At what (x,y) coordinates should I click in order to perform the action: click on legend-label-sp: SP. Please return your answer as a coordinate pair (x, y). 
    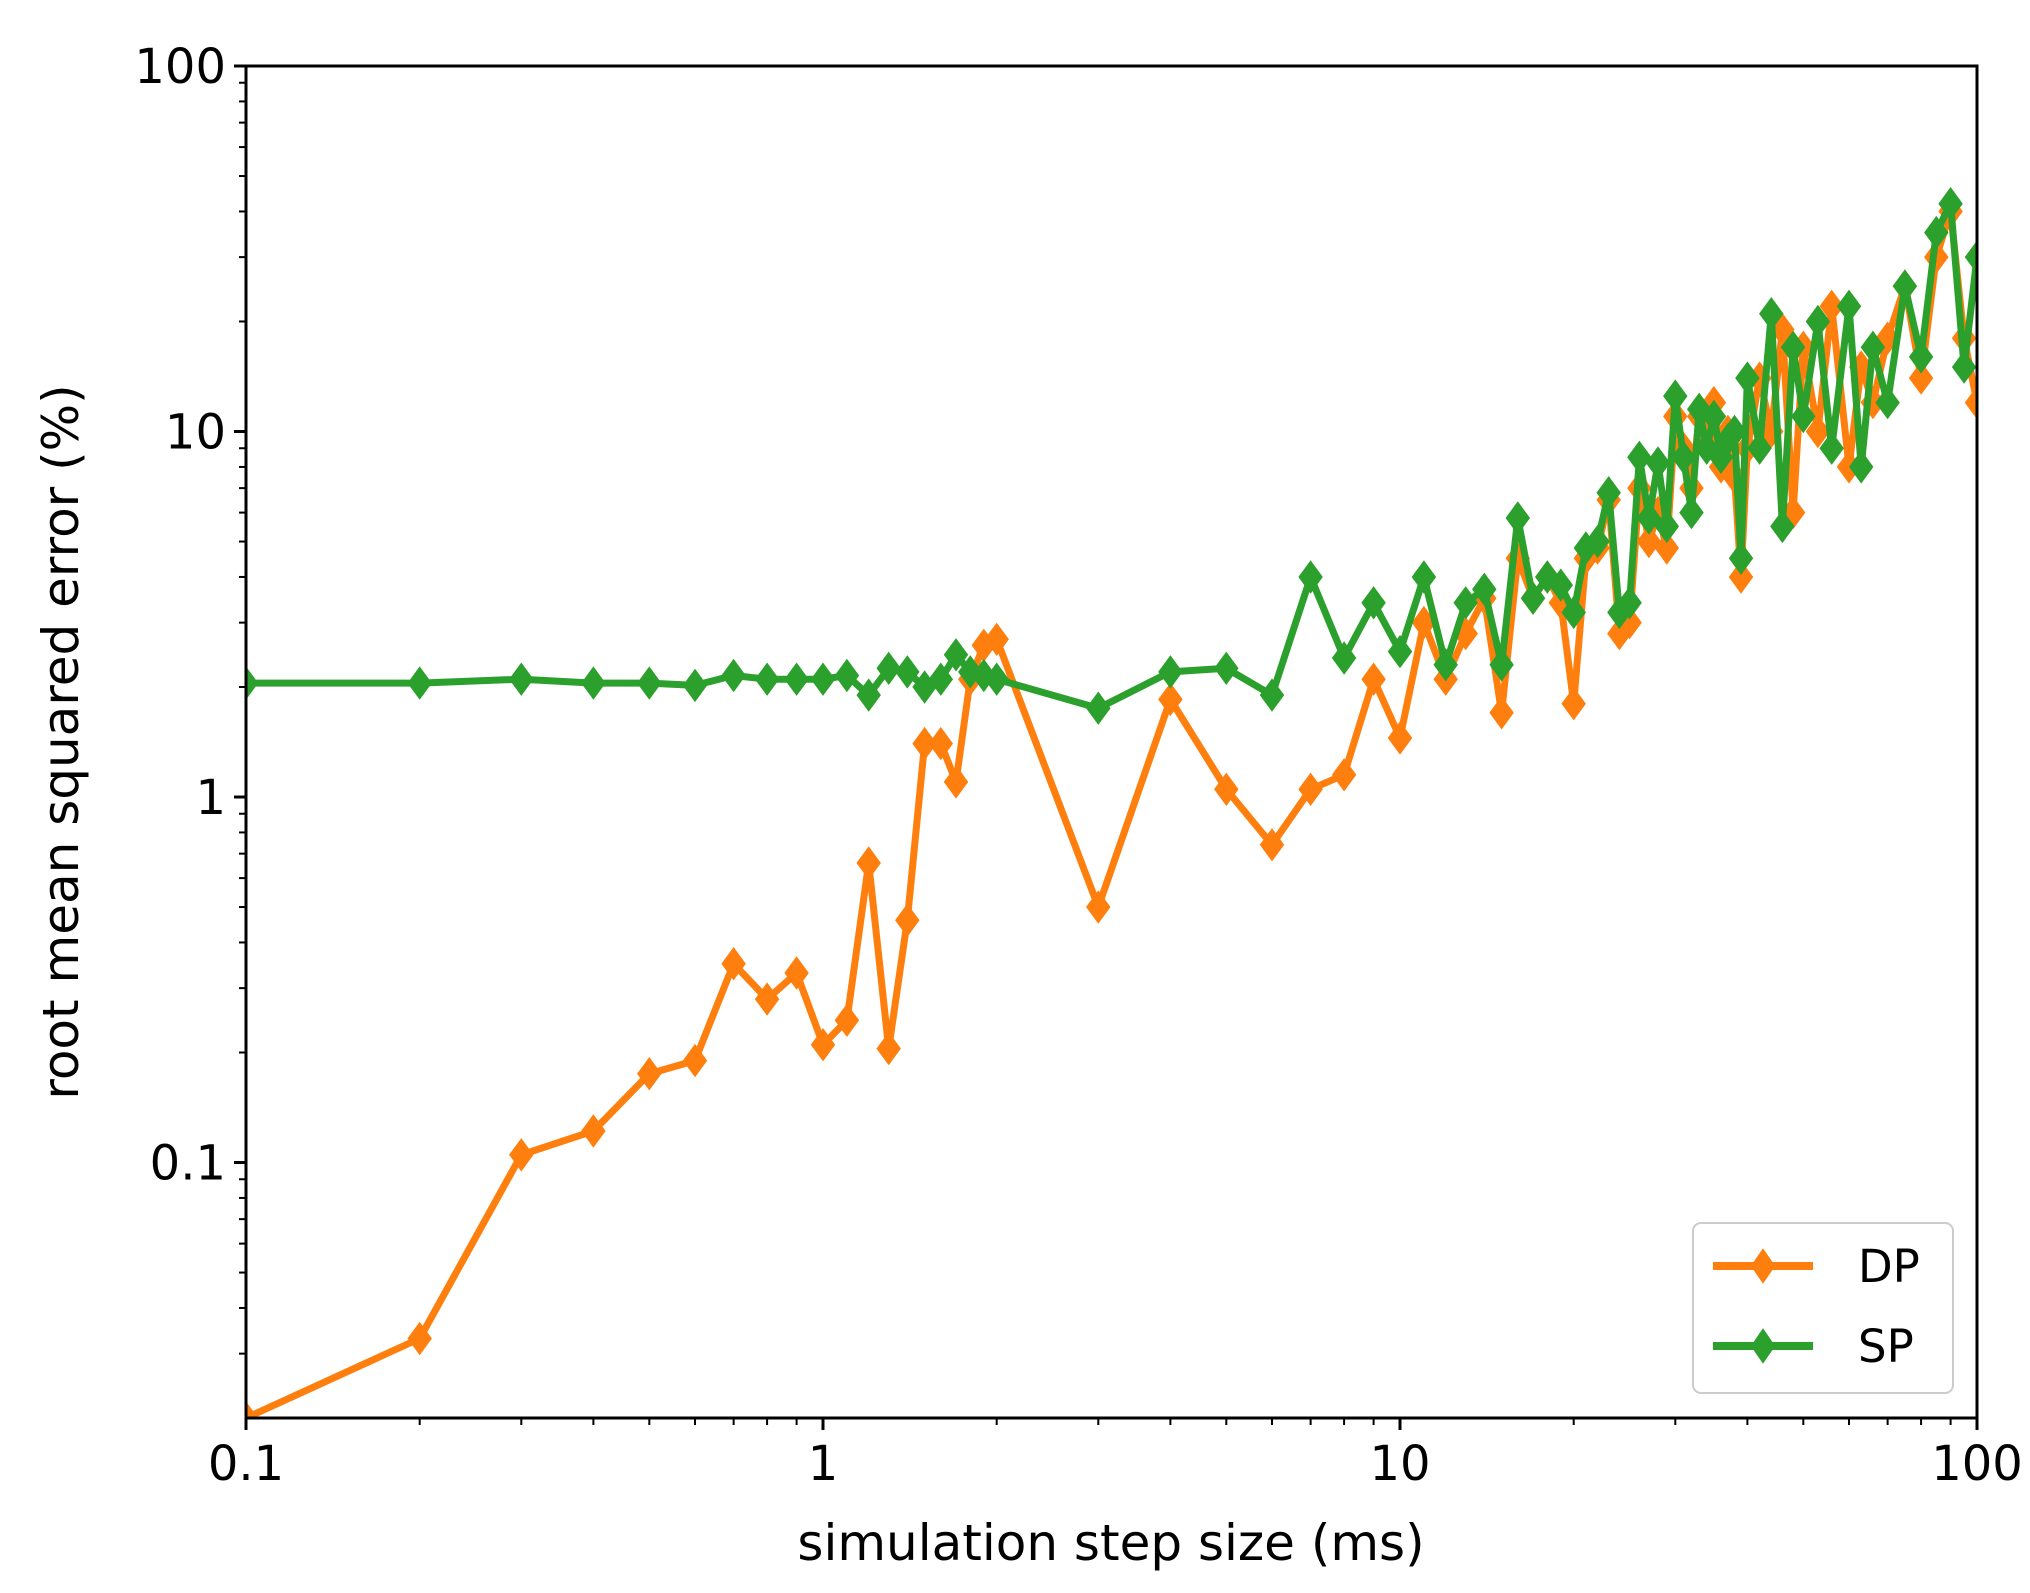
    Looking at the image, I should click on (1886, 1346).